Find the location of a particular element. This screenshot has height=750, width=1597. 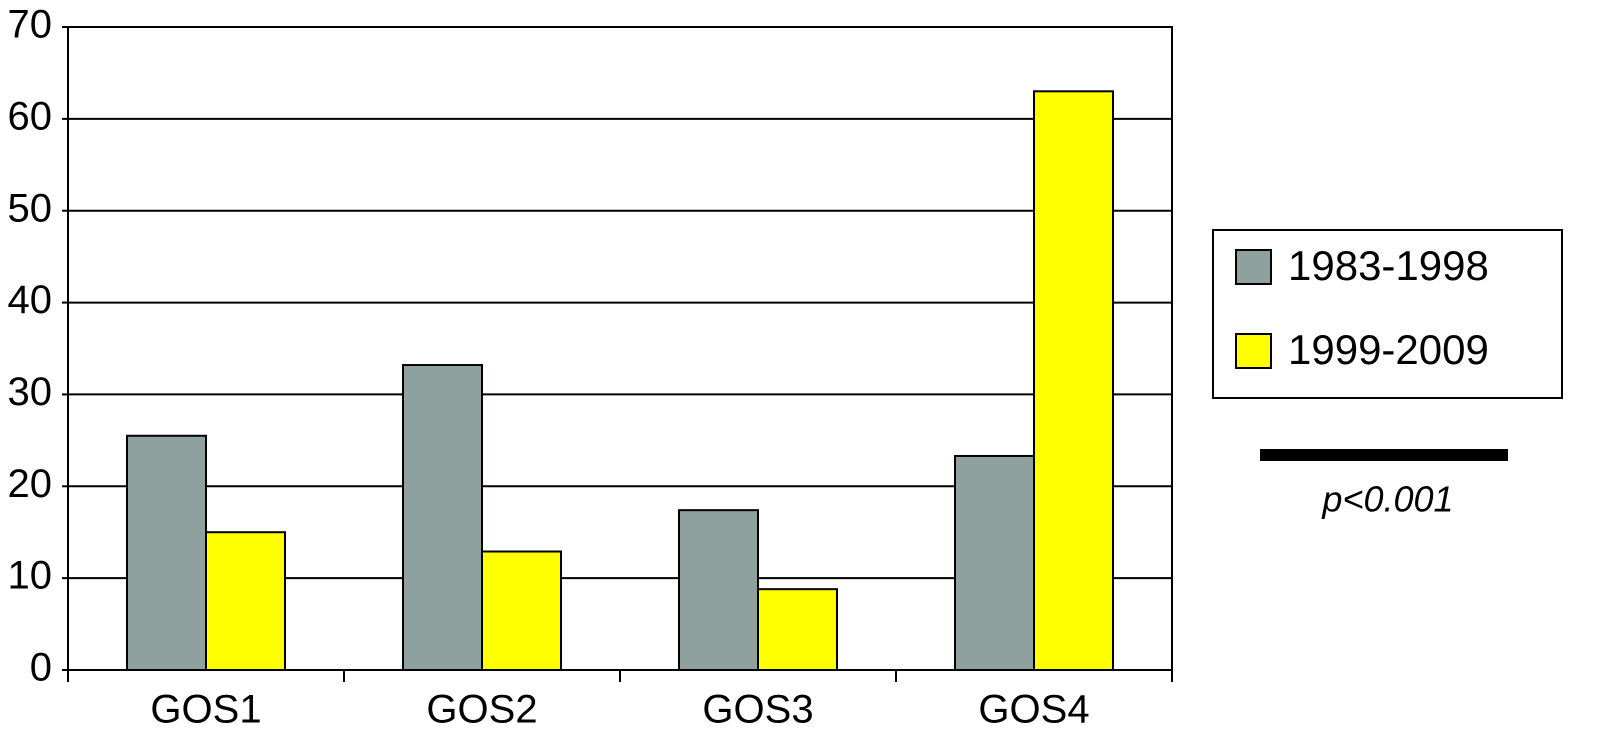

legend-label: 1999-2009 is located at coordinates (1388, 349).